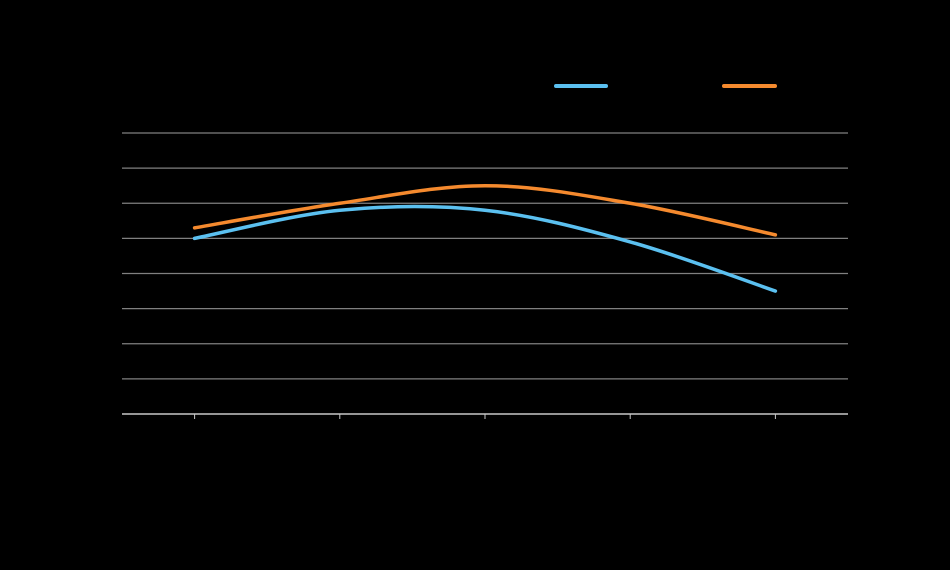 The height and width of the screenshot is (570, 950). I want to click on series-lines, so click(485, 238).